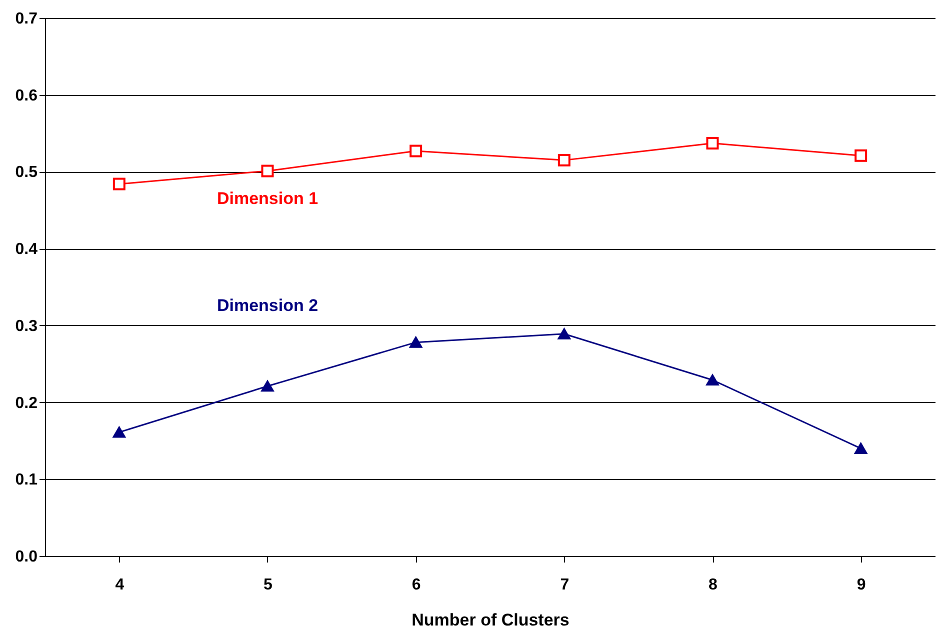 Image resolution: width=942 pixels, height=636 pixels. Describe the element at coordinates (26, 173) in the screenshot. I see `y-tick-label: 0.5` at that location.